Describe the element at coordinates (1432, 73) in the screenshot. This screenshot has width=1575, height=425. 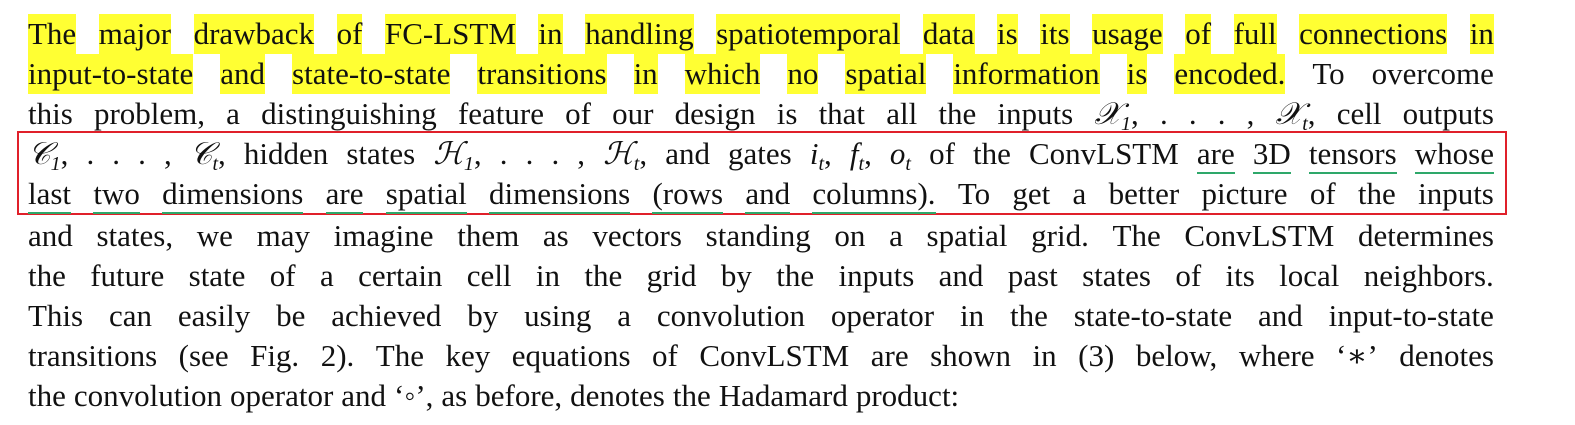
I see `word: overcome` at that location.